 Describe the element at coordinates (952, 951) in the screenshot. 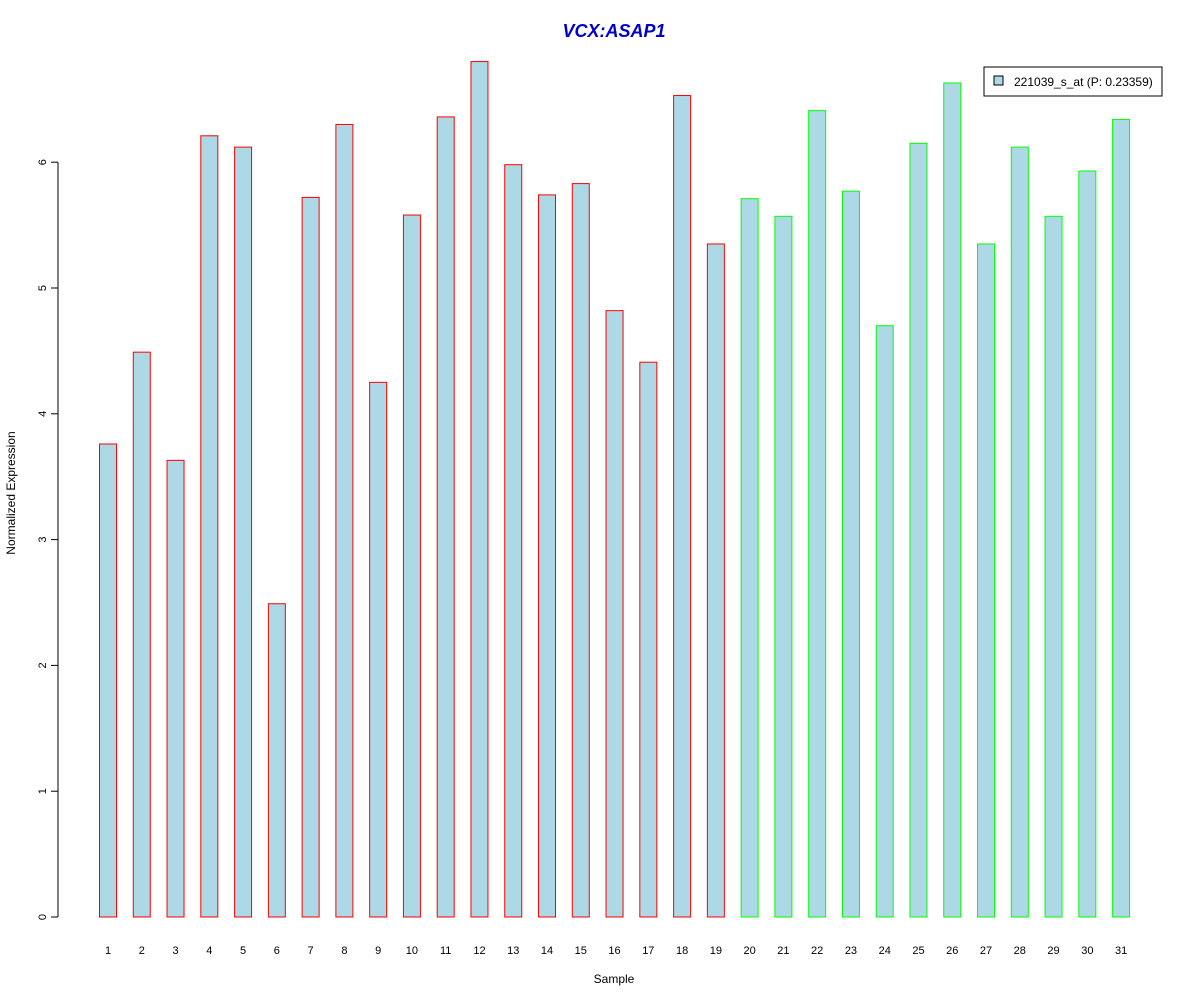

I see `x-tick-label: 26` at that location.